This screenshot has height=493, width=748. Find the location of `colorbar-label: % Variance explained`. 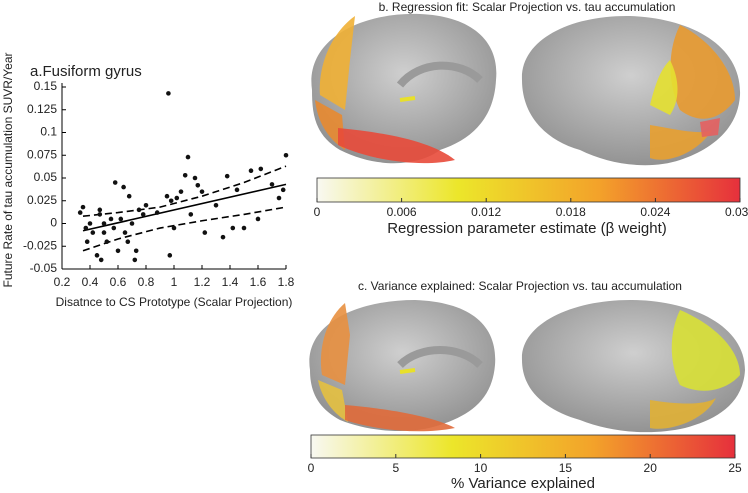

colorbar-label: % Variance explained is located at coordinates (523, 483).